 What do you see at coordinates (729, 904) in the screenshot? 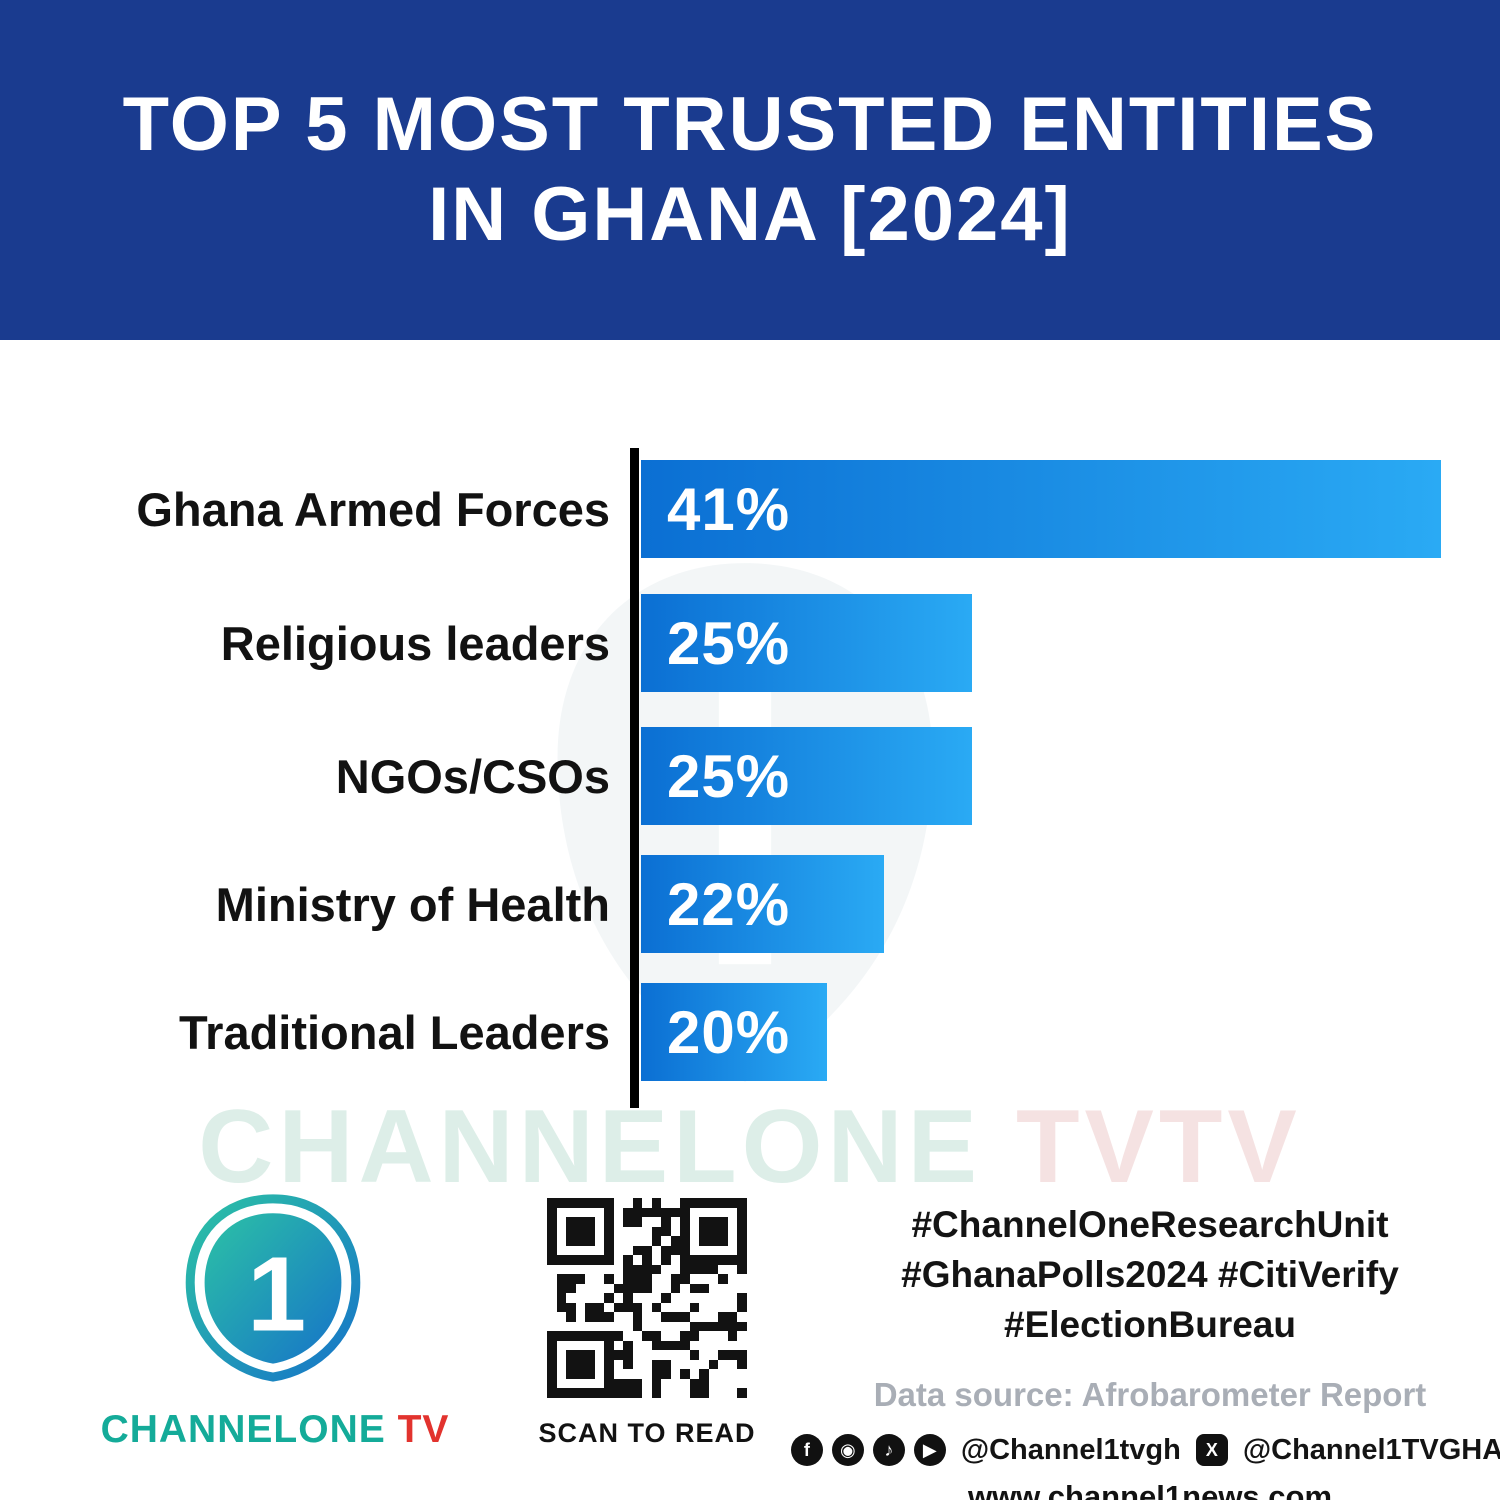
I see `bar-value-label: 22%` at bounding box center [729, 904].